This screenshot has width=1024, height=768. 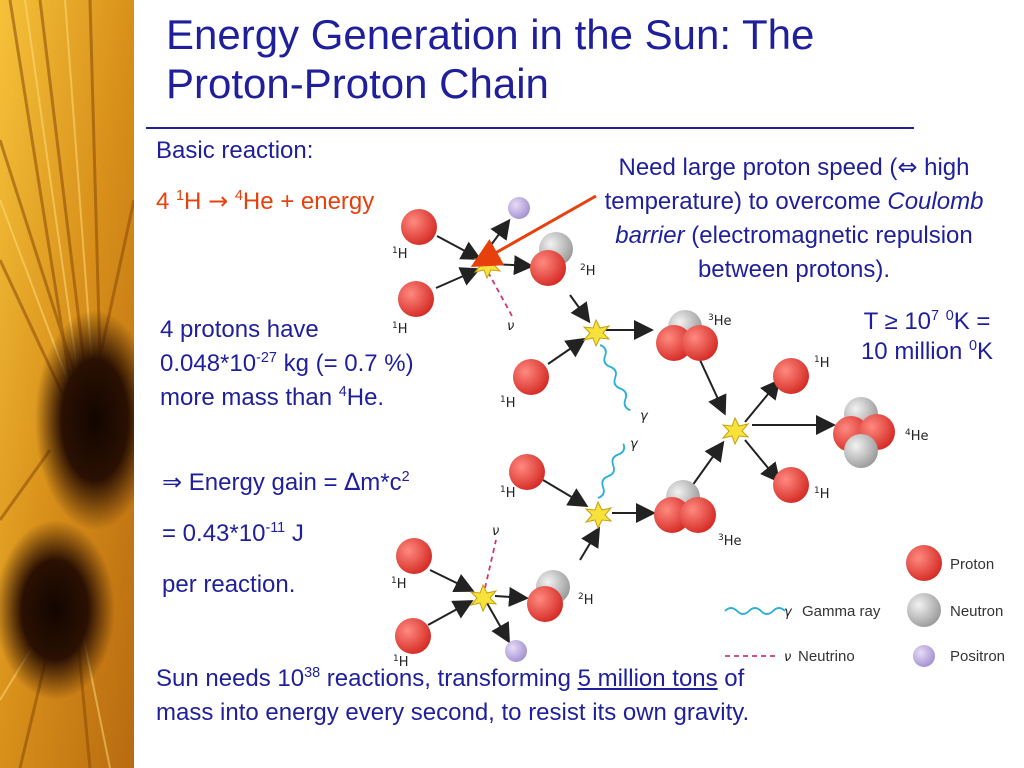 What do you see at coordinates (841, 611) in the screenshot?
I see `legend-gamma-ray: Gamma ray` at bounding box center [841, 611].